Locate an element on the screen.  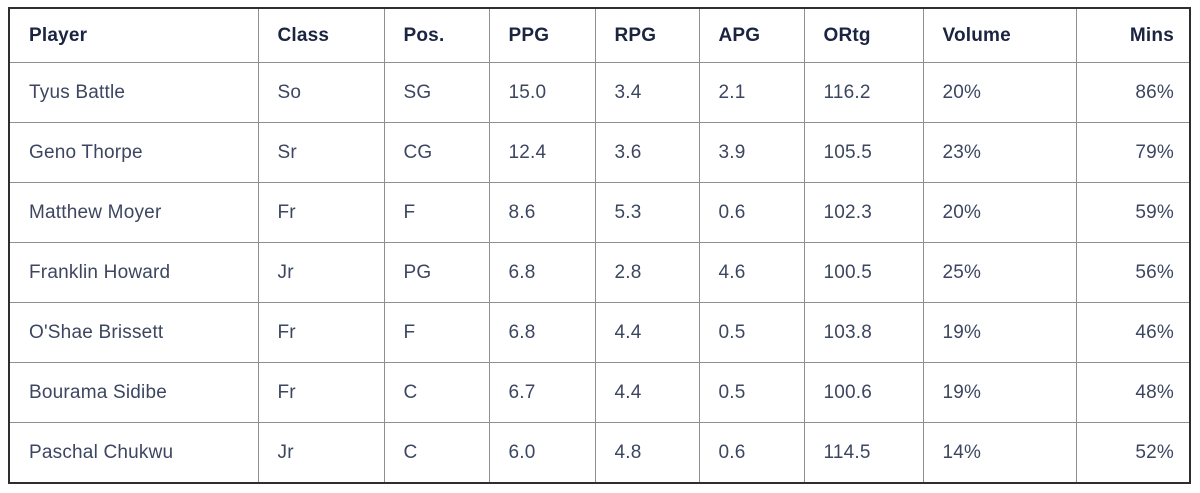
cell-volume: 14% is located at coordinates (999, 453).